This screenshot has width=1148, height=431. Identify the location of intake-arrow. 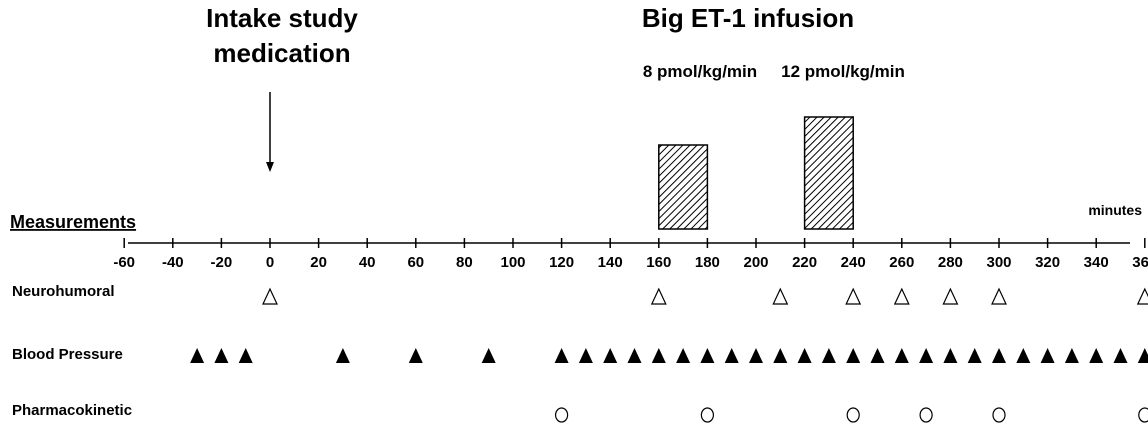
(270, 132).